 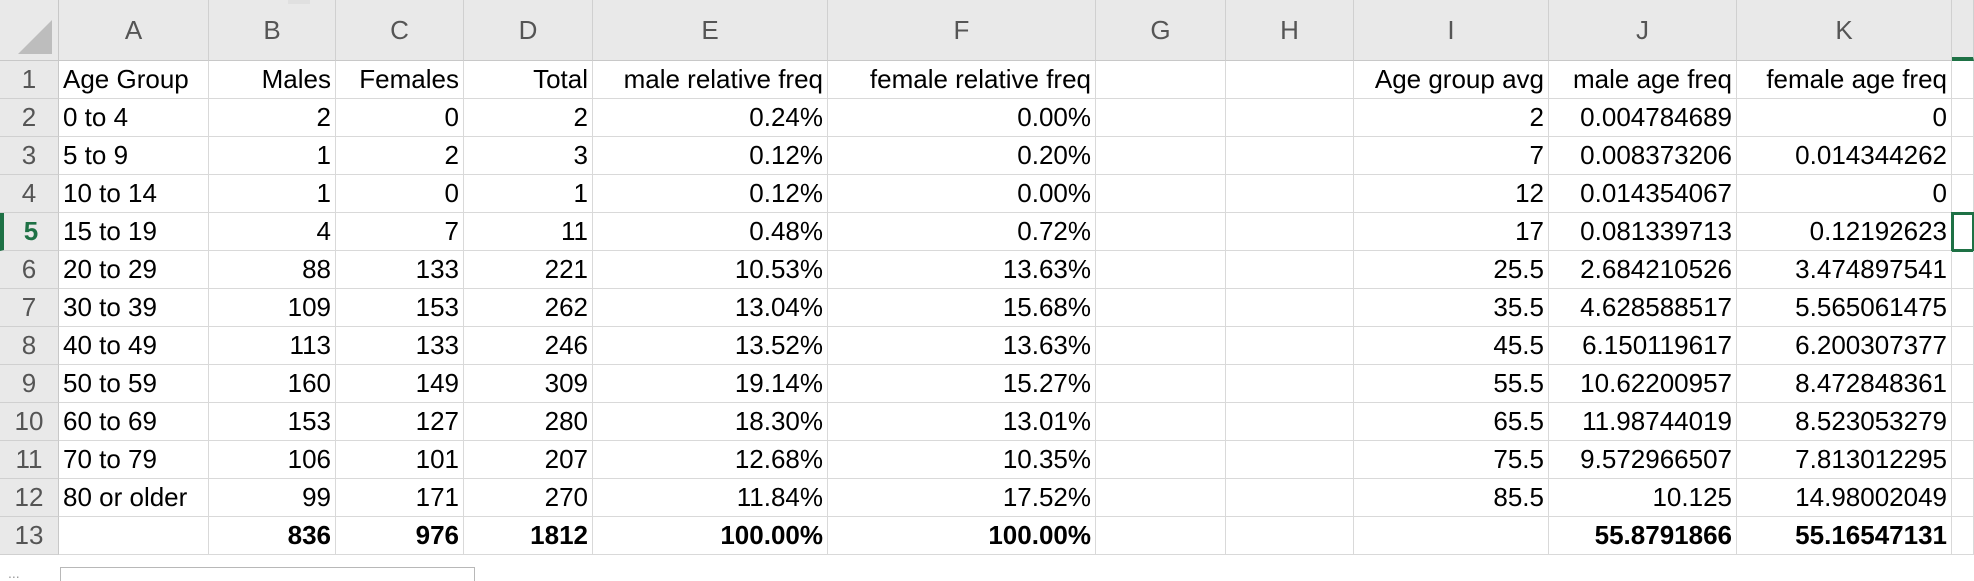 I want to click on cell-d1: Total, so click(x=528, y=80).